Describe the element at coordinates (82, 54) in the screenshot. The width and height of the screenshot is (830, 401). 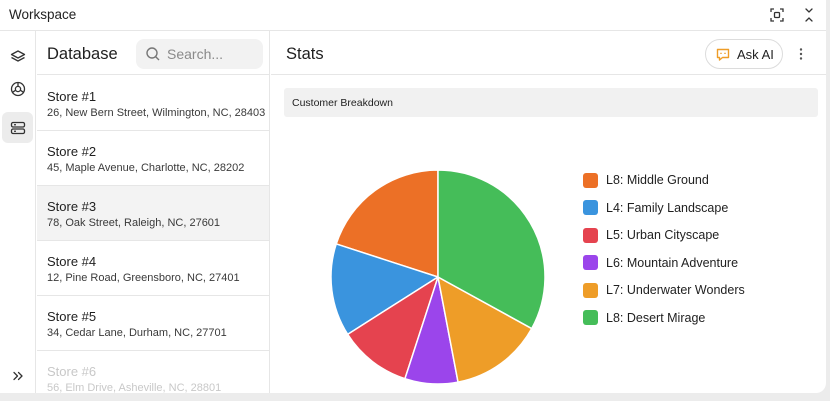
I see `list-title: Database` at that location.